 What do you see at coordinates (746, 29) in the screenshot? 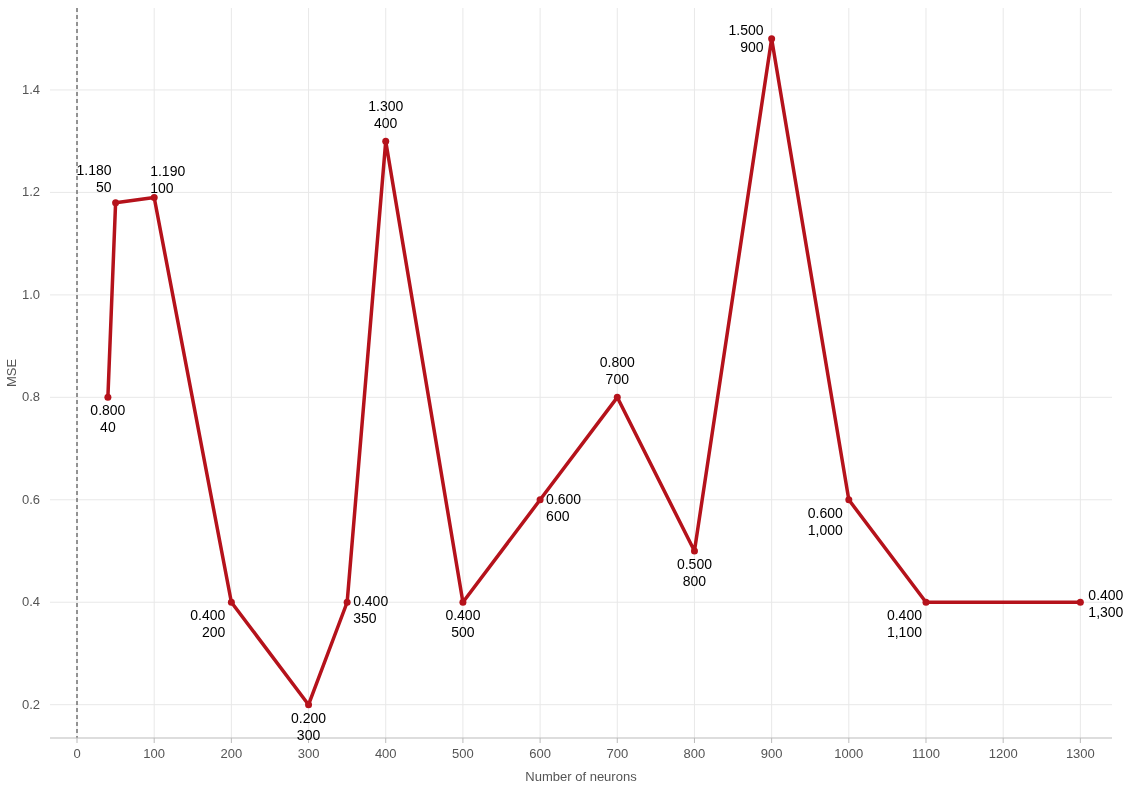
I see `data-label: 1.500` at bounding box center [746, 29].